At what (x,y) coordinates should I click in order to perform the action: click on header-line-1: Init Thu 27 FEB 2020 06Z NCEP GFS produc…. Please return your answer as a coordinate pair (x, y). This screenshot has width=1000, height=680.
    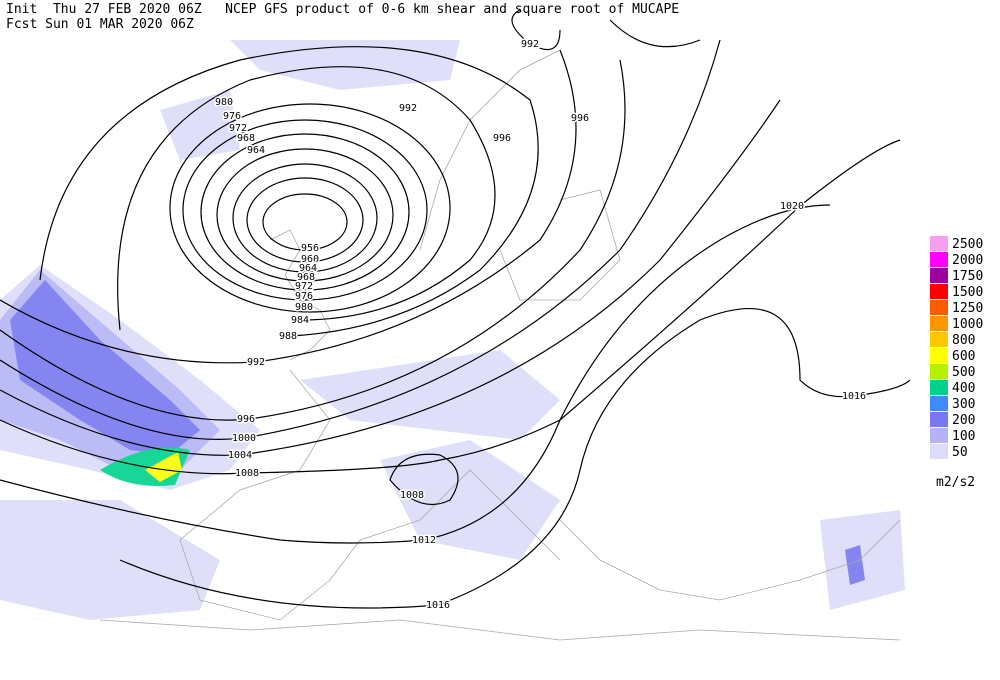
    Looking at the image, I should click on (342, 9).